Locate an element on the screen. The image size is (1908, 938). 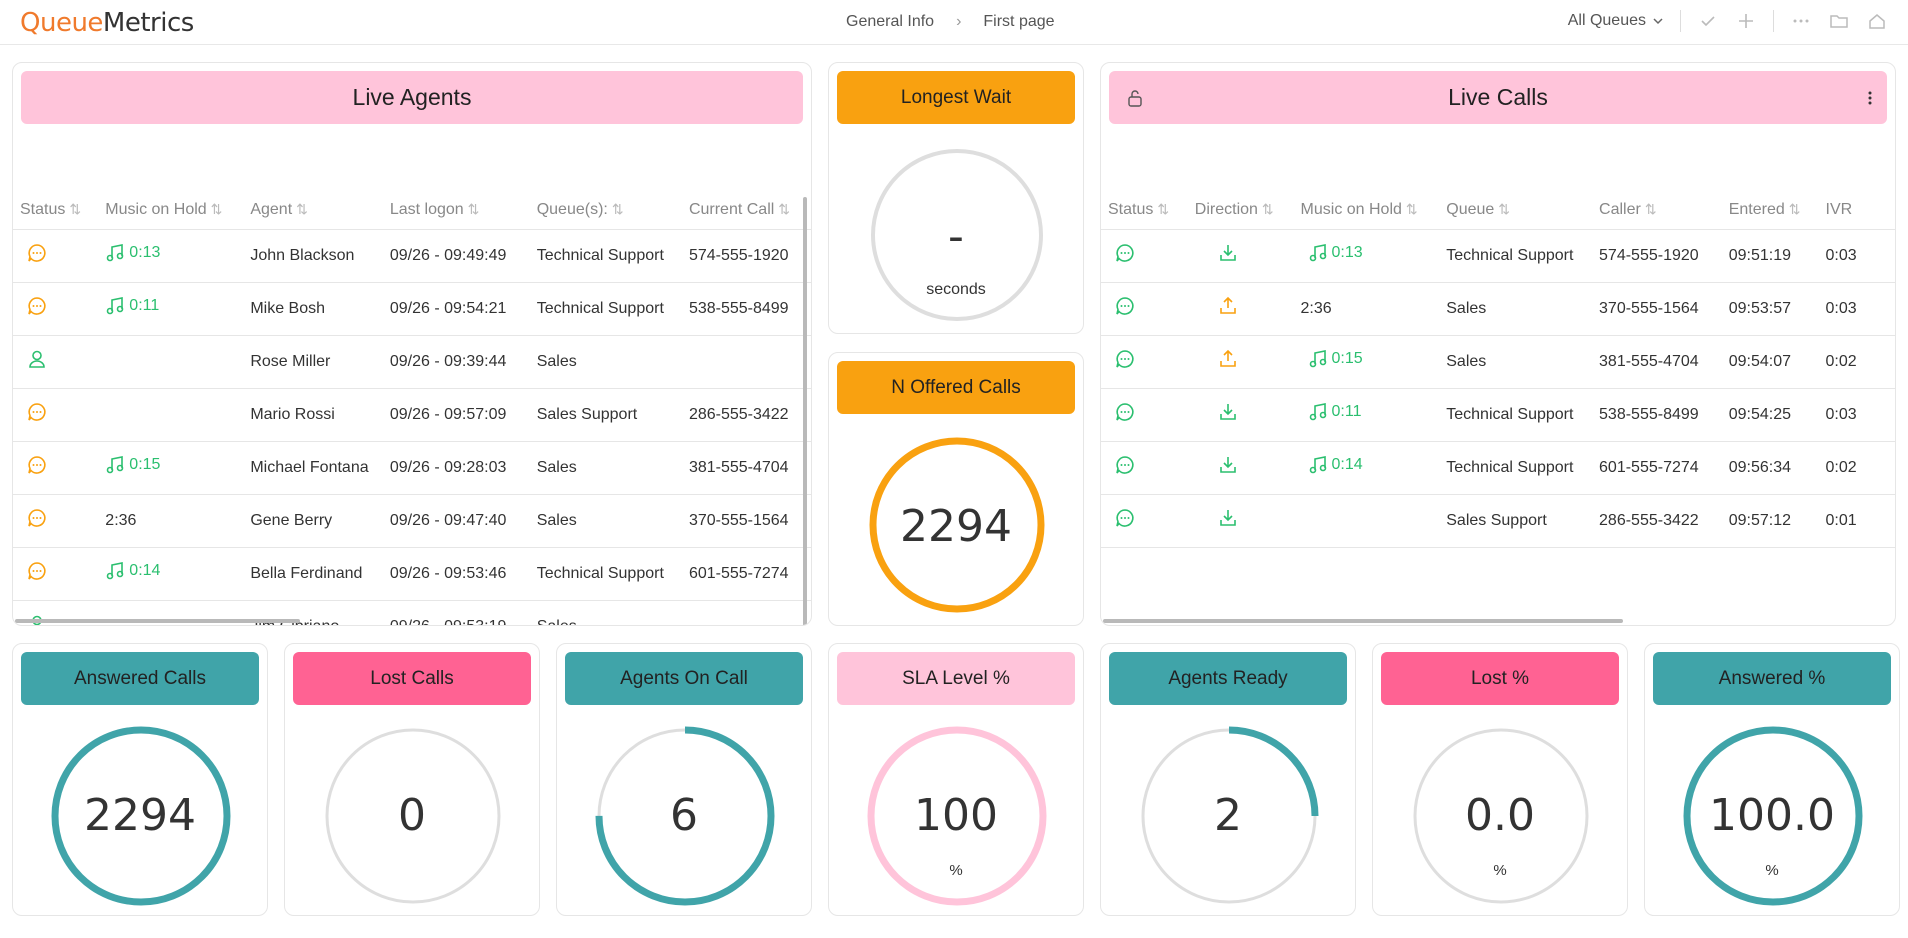
column-header: Agent ⇅ is located at coordinates (313, 210).